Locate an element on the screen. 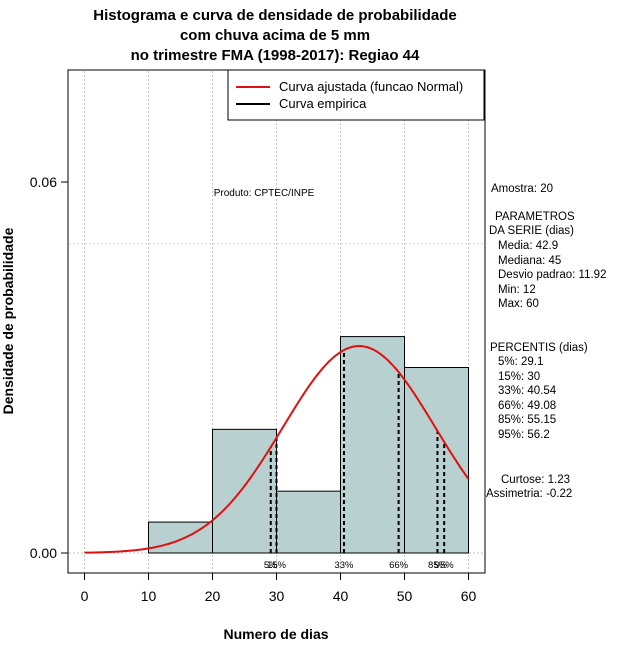  percentile-lines is located at coordinates (357, 451).